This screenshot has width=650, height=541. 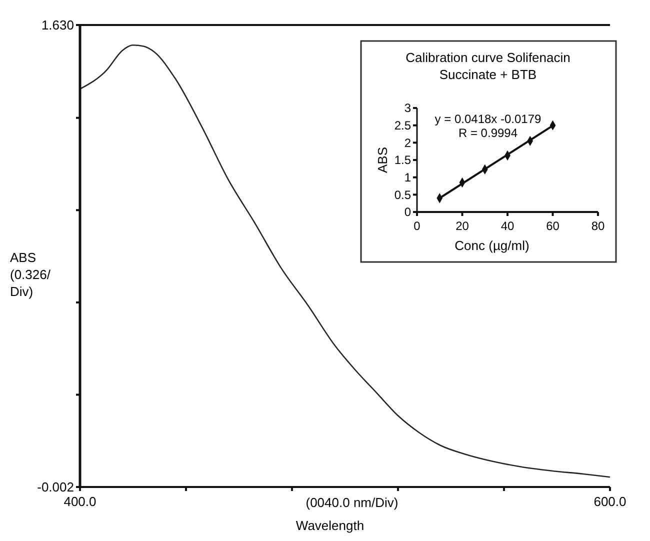 I want to click on y-tick-label: -0.002, so click(x=55, y=487).